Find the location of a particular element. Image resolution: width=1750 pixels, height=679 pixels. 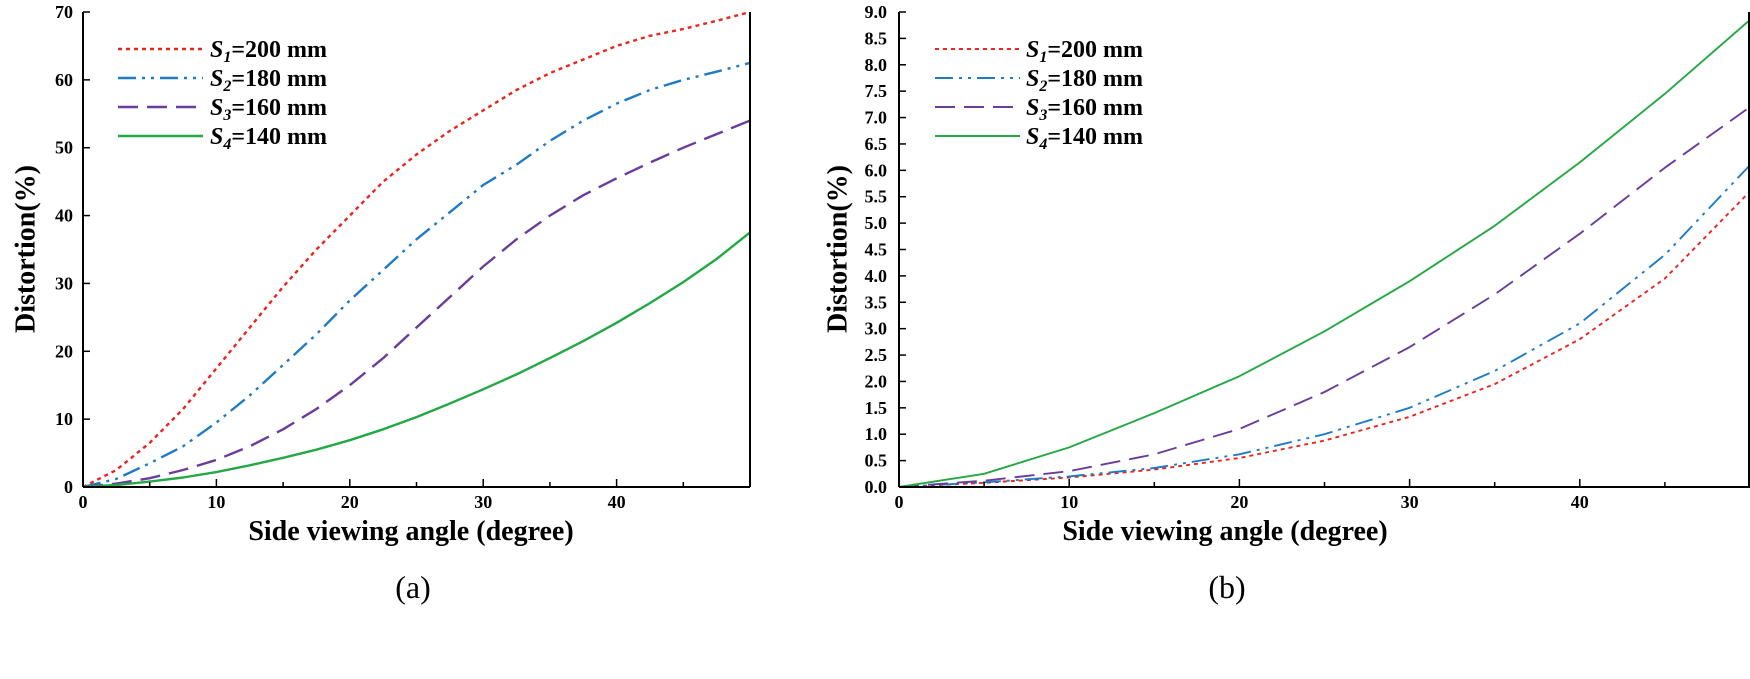

panel-b-y-tick-label: 6.0 is located at coordinates (876, 170).